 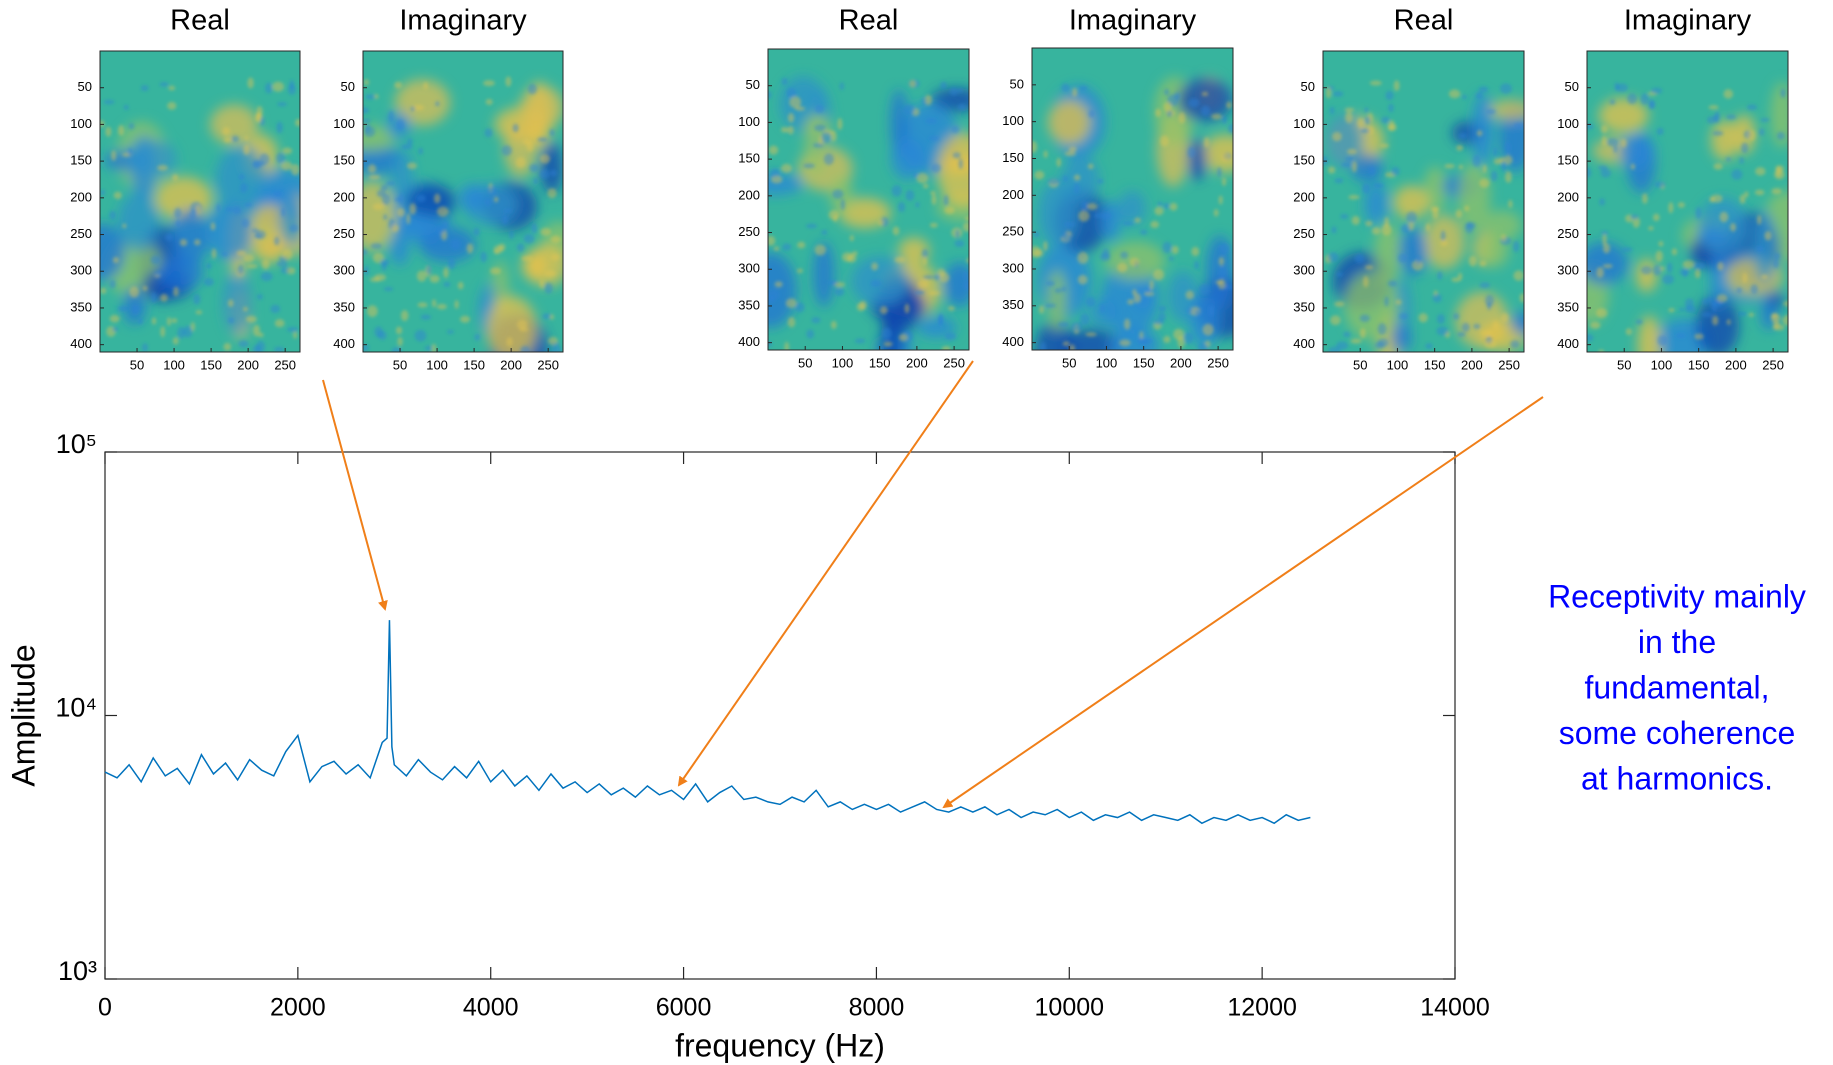 What do you see at coordinates (1455, 1008) in the screenshot?
I see `x-tick-label: 14000` at bounding box center [1455, 1008].